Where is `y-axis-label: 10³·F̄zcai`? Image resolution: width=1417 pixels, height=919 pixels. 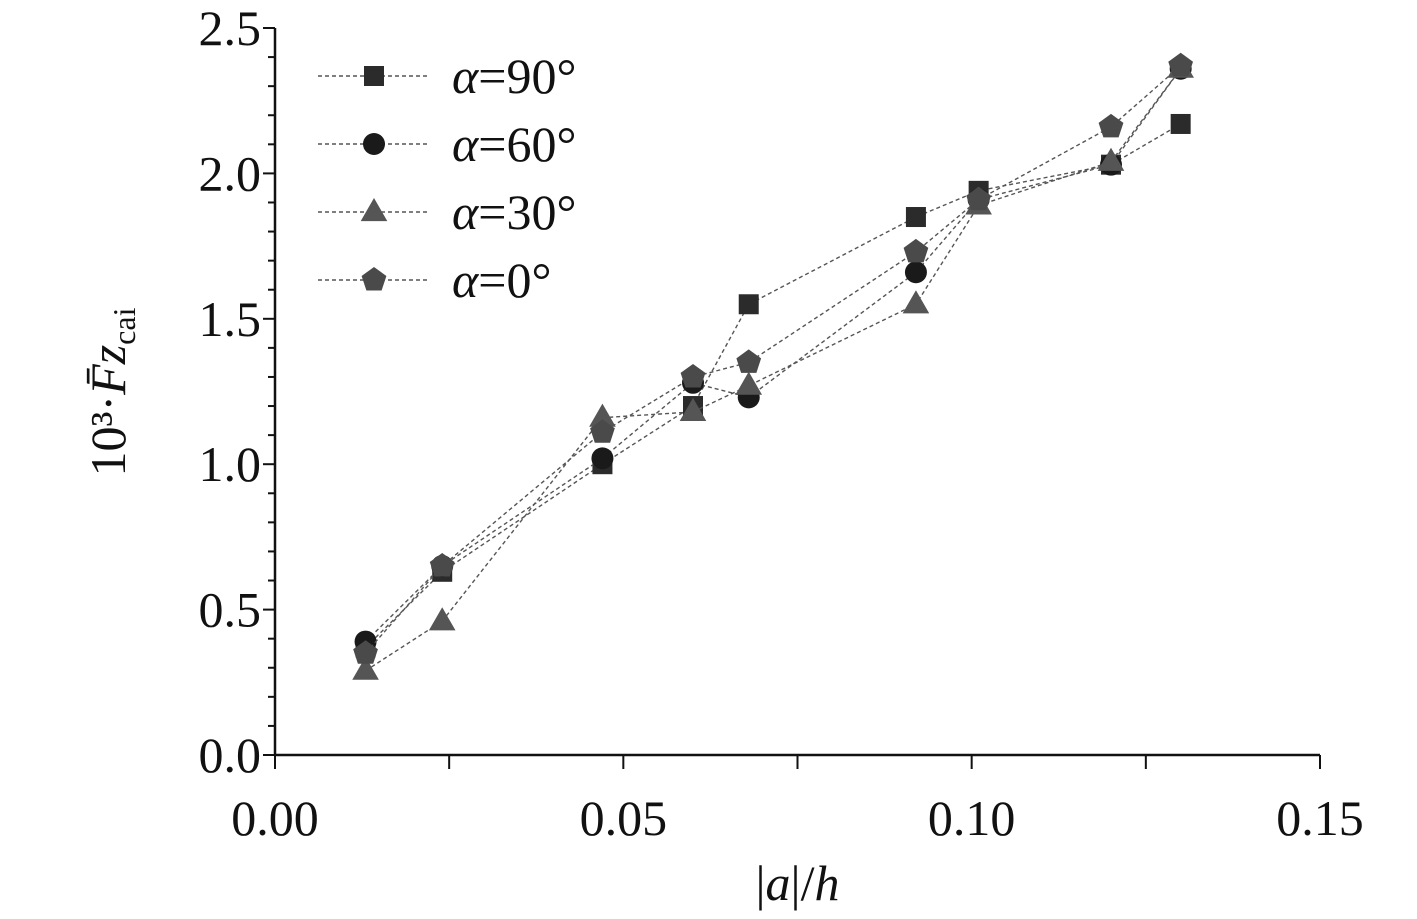
y-axis-label: 10³·F̄zcai is located at coordinates (111, 391).